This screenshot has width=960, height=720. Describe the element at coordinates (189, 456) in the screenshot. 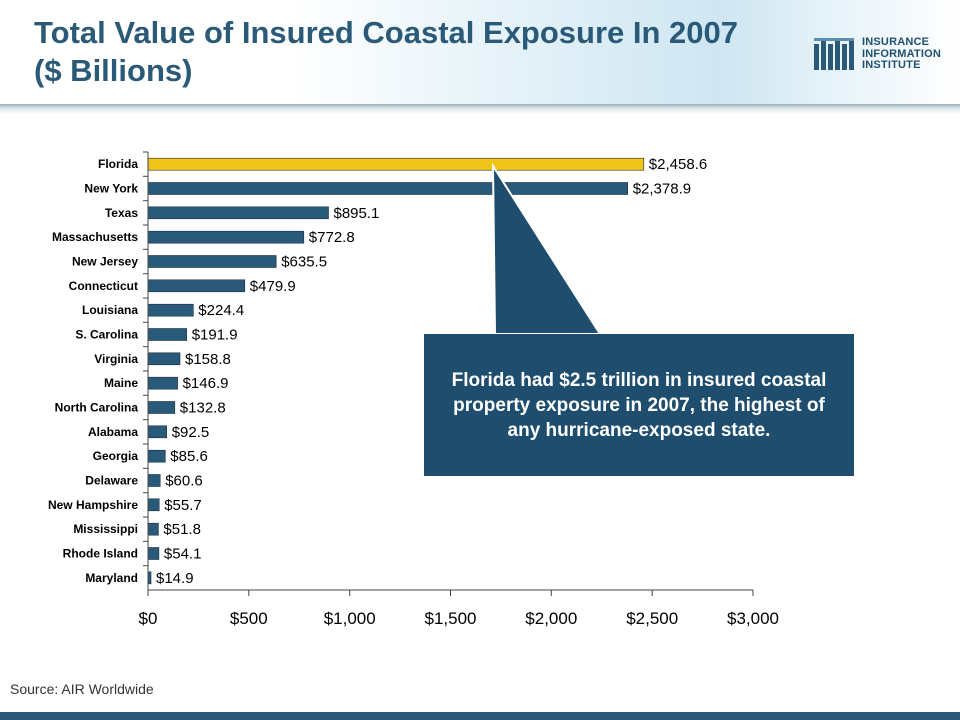

I see `value-label-georgia: $85.6` at that location.